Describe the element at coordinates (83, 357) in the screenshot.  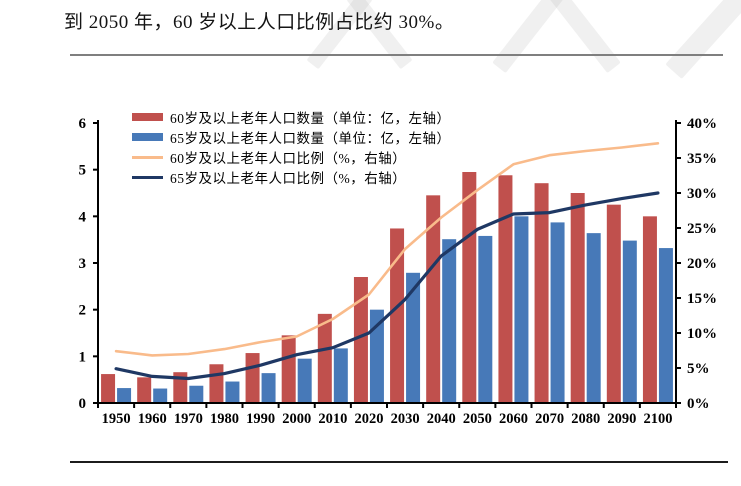
I see `left-axis-tick-label: 1` at that location.